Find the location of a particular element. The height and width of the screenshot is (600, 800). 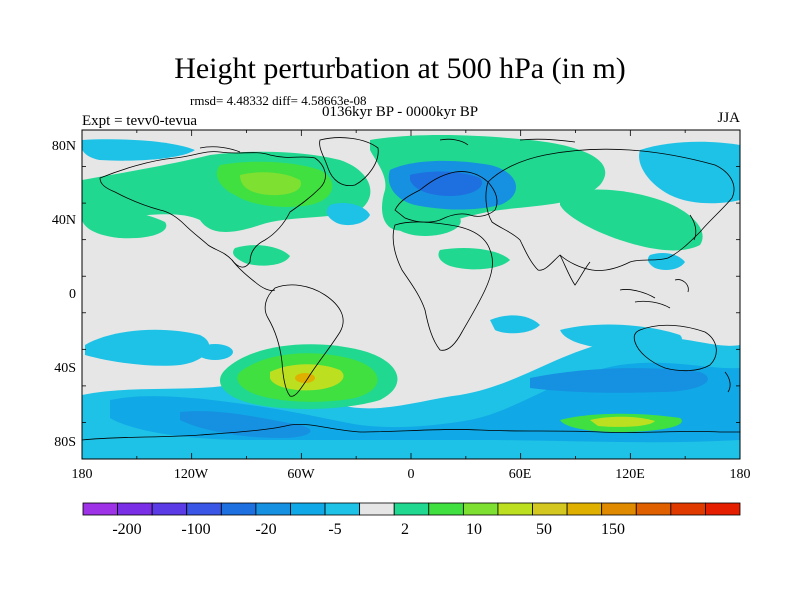

contour-sindian-blue is located at coordinates (621, 337).